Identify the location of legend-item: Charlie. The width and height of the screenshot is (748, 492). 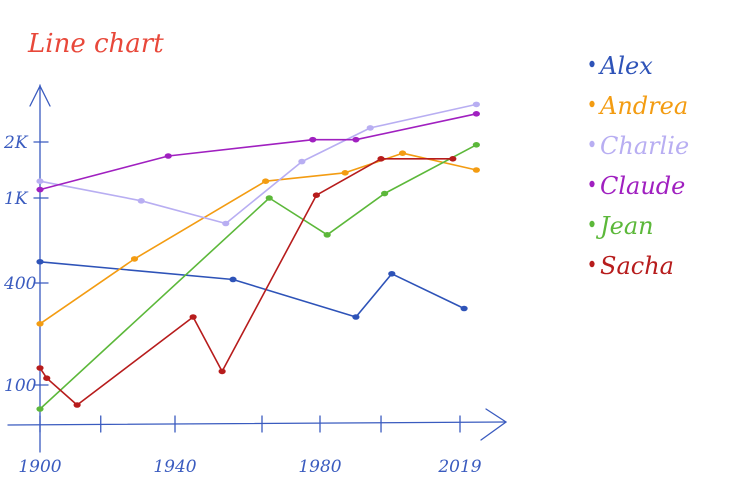
(639, 146).